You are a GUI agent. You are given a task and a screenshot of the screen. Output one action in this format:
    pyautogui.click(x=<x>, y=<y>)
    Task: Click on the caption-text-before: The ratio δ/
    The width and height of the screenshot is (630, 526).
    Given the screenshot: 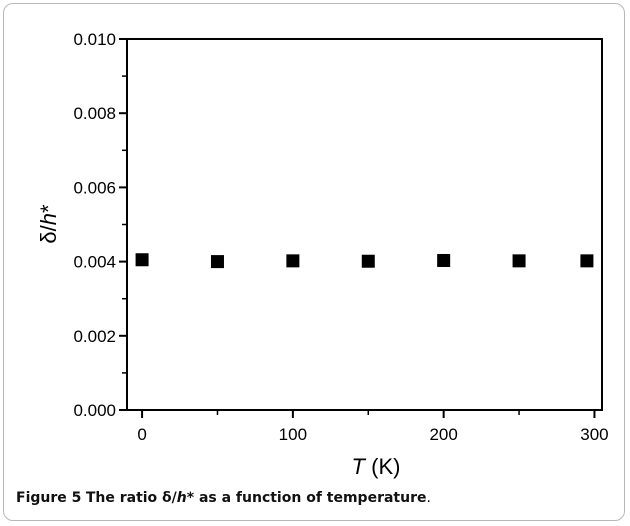 What is the action you would take?
    pyautogui.click(x=131, y=498)
    